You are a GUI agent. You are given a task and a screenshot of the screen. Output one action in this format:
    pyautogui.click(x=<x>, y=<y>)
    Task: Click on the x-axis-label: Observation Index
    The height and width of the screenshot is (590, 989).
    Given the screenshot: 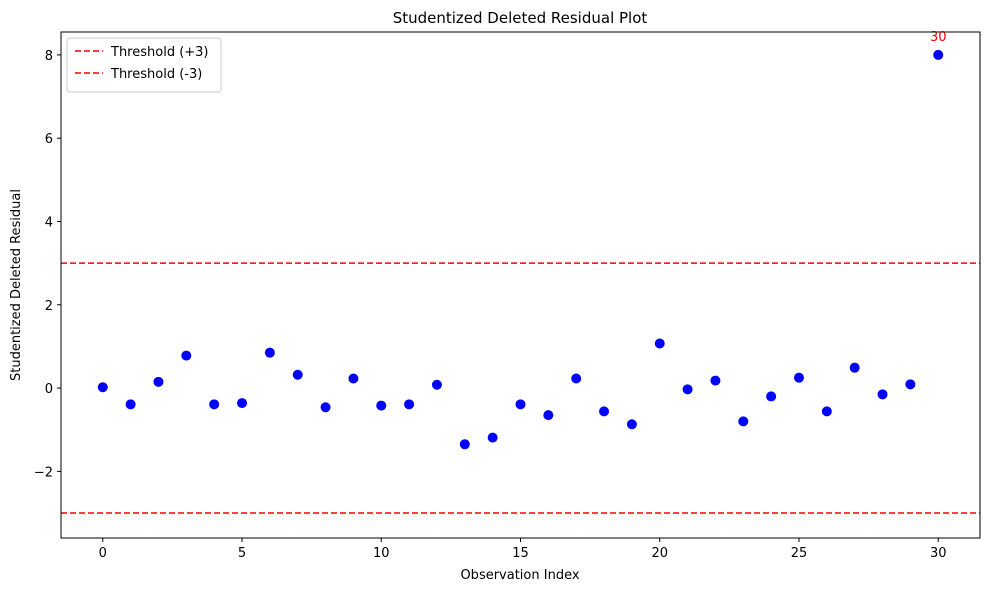 What is the action you would take?
    pyautogui.click(x=519, y=575)
    